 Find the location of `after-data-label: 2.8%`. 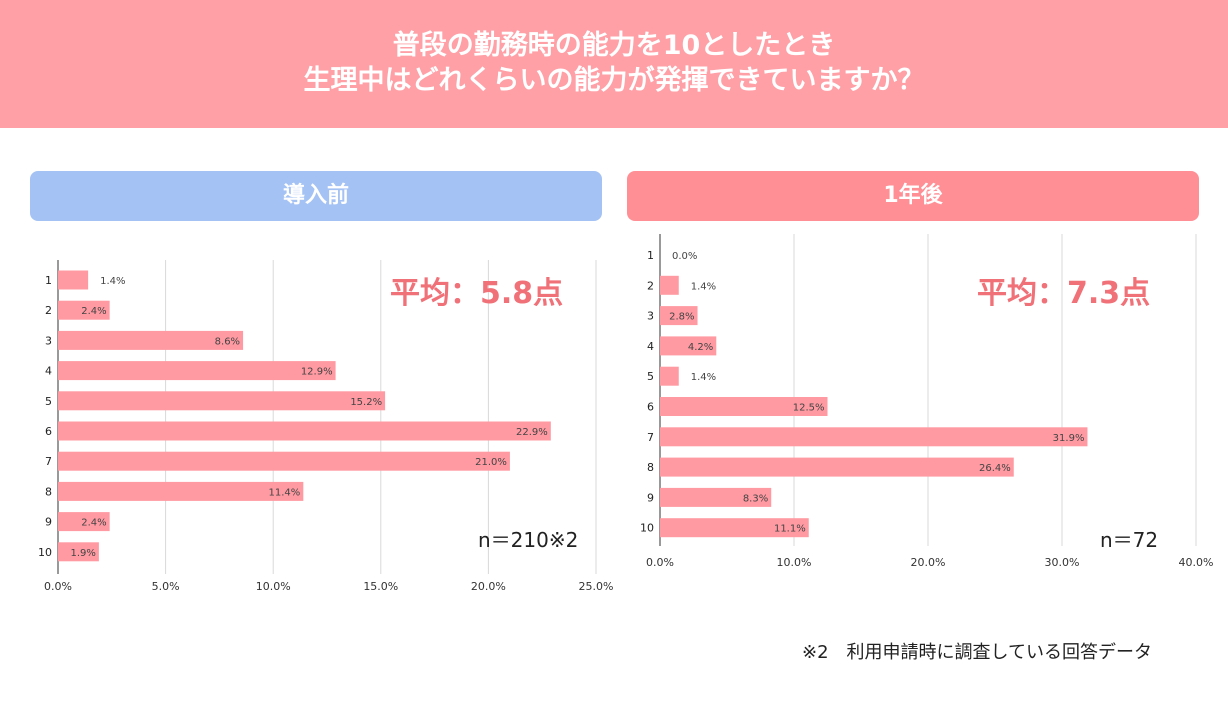

after-data-label: 2.8% is located at coordinates (681, 317).